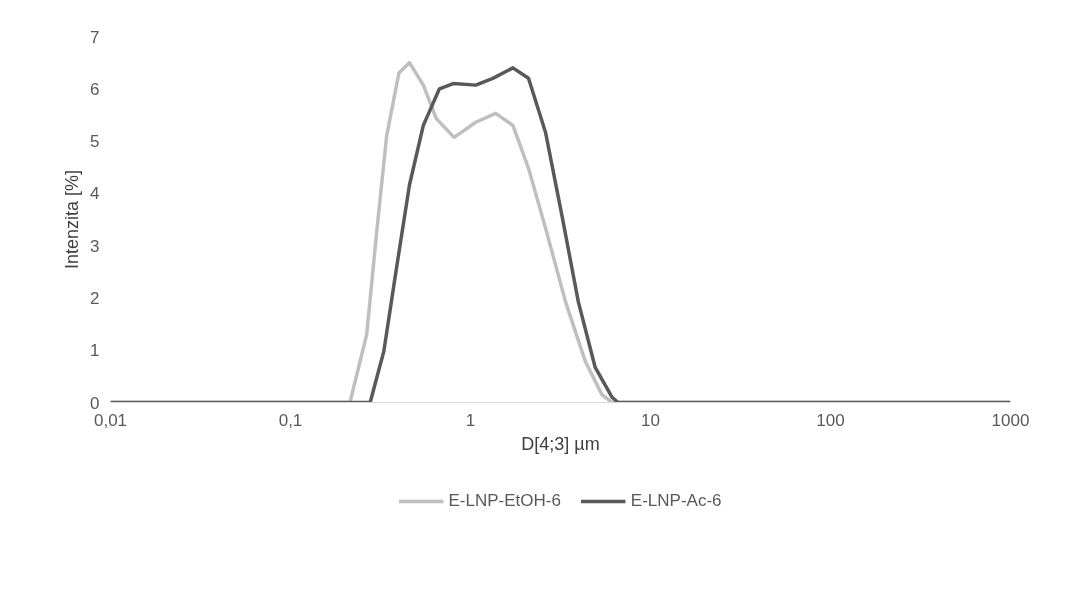 Image resolution: width=1072 pixels, height=592 pixels. What do you see at coordinates (110, 420) in the screenshot?
I see `x-tick-label: 0,01` at bounding box center [110, 420].